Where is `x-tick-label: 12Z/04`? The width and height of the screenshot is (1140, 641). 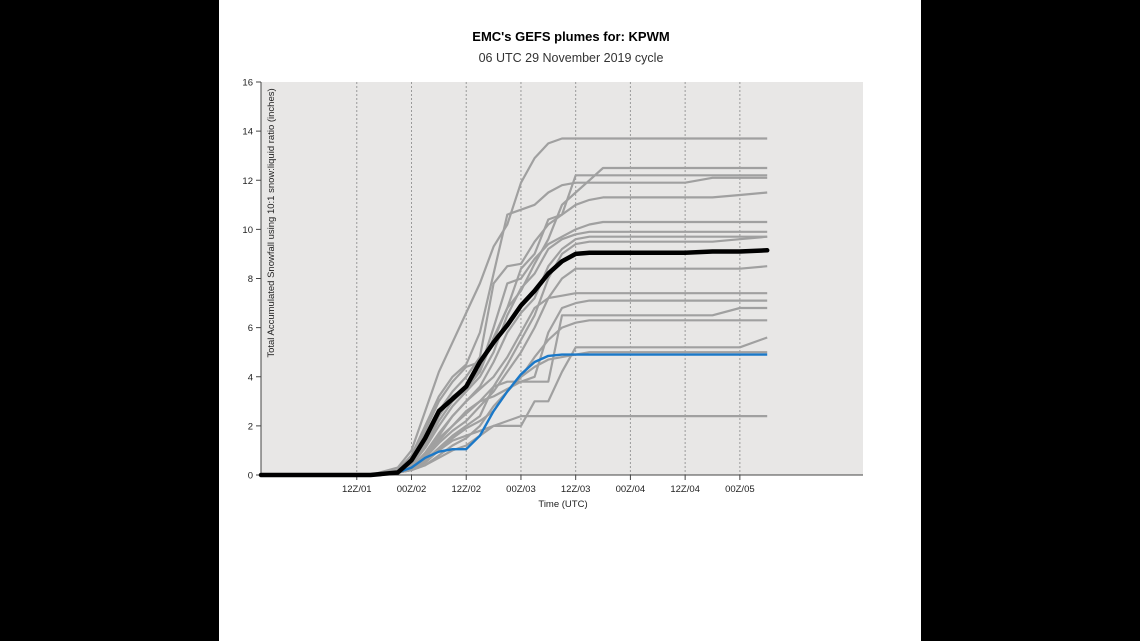
x-tick-label: 12Z/04 is located at coordinates (685, 489).